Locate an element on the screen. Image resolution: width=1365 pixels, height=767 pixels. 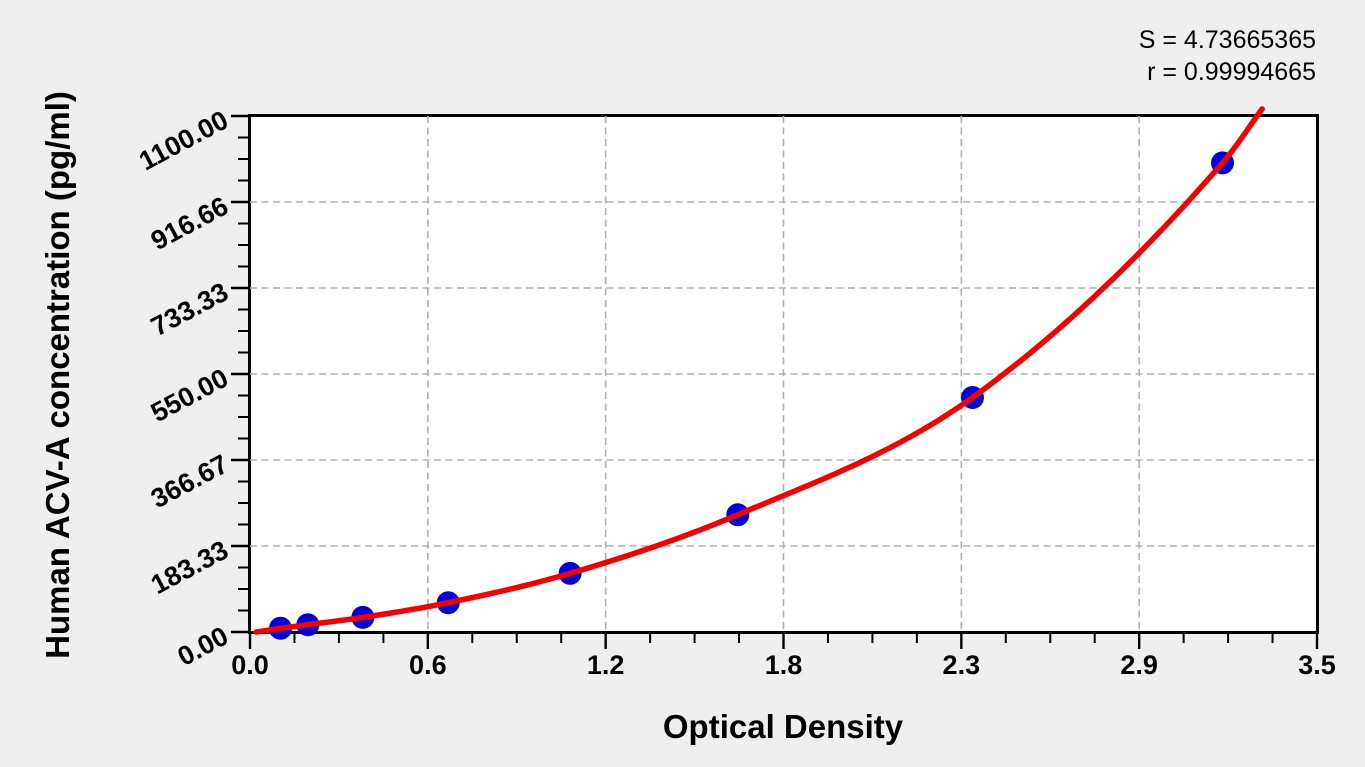
x-tick-label: 2.9 is located at coordinates (1139, 665).